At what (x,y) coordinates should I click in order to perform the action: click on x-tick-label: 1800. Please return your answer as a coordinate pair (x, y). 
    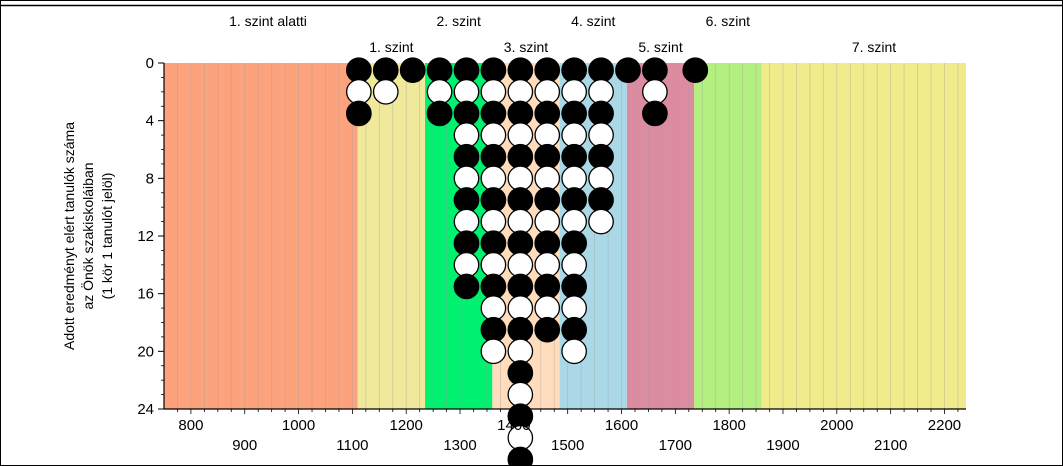
    Looking at the image, I should click on (728, 425).